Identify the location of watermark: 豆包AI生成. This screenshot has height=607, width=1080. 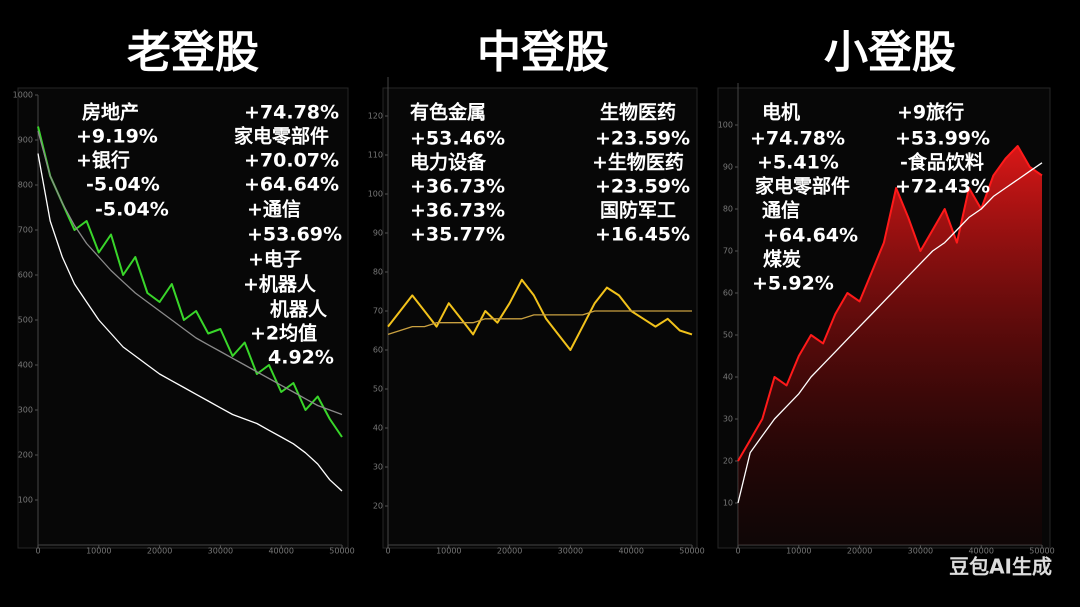
(1000, 567).